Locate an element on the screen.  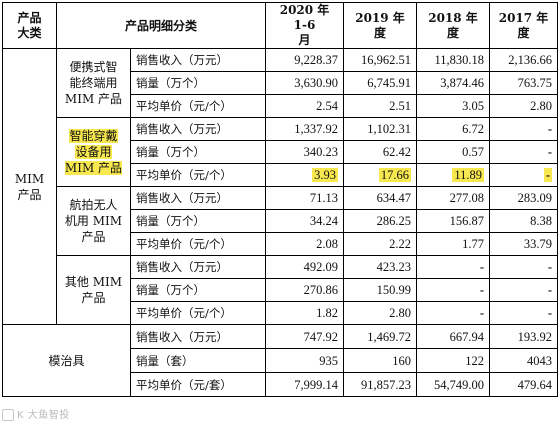
value-cell: 340.23 is located at coordinates (305, 152).